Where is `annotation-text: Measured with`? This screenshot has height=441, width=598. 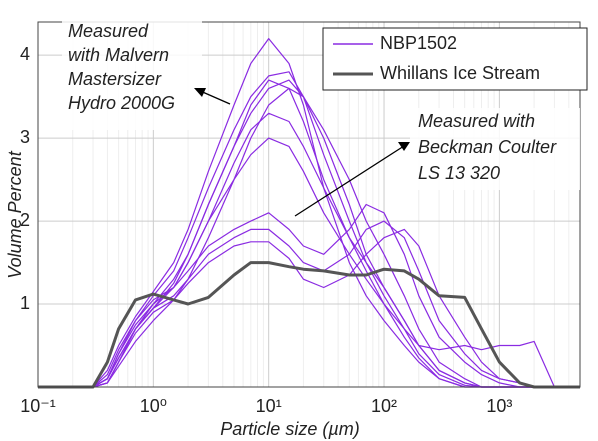 annotation-text: Measured with is located at coordinates (476, 121).